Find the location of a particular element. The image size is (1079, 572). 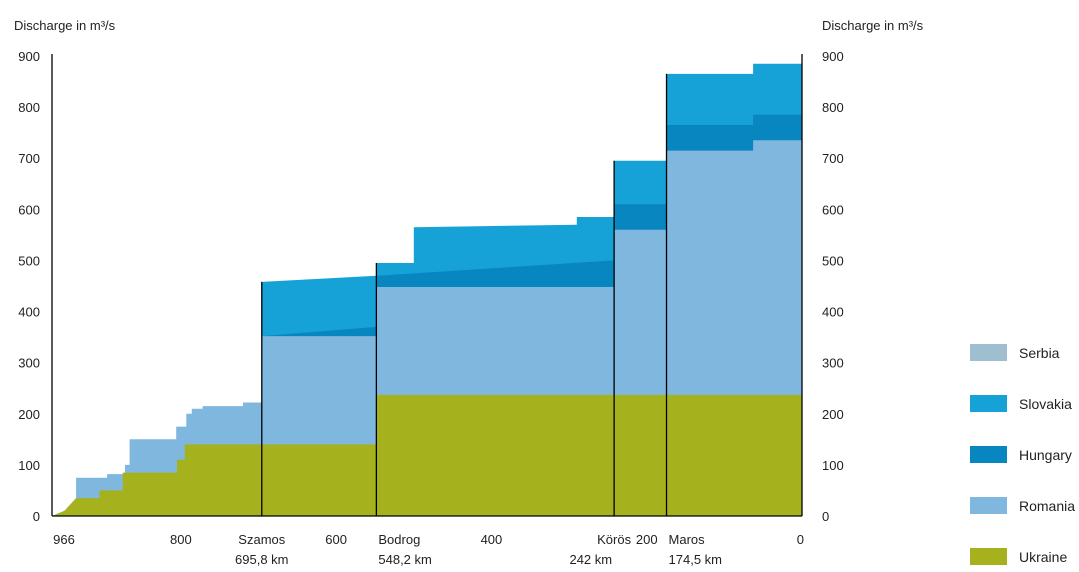

y-tick-left: 400 is located at coordinates (29, 312).